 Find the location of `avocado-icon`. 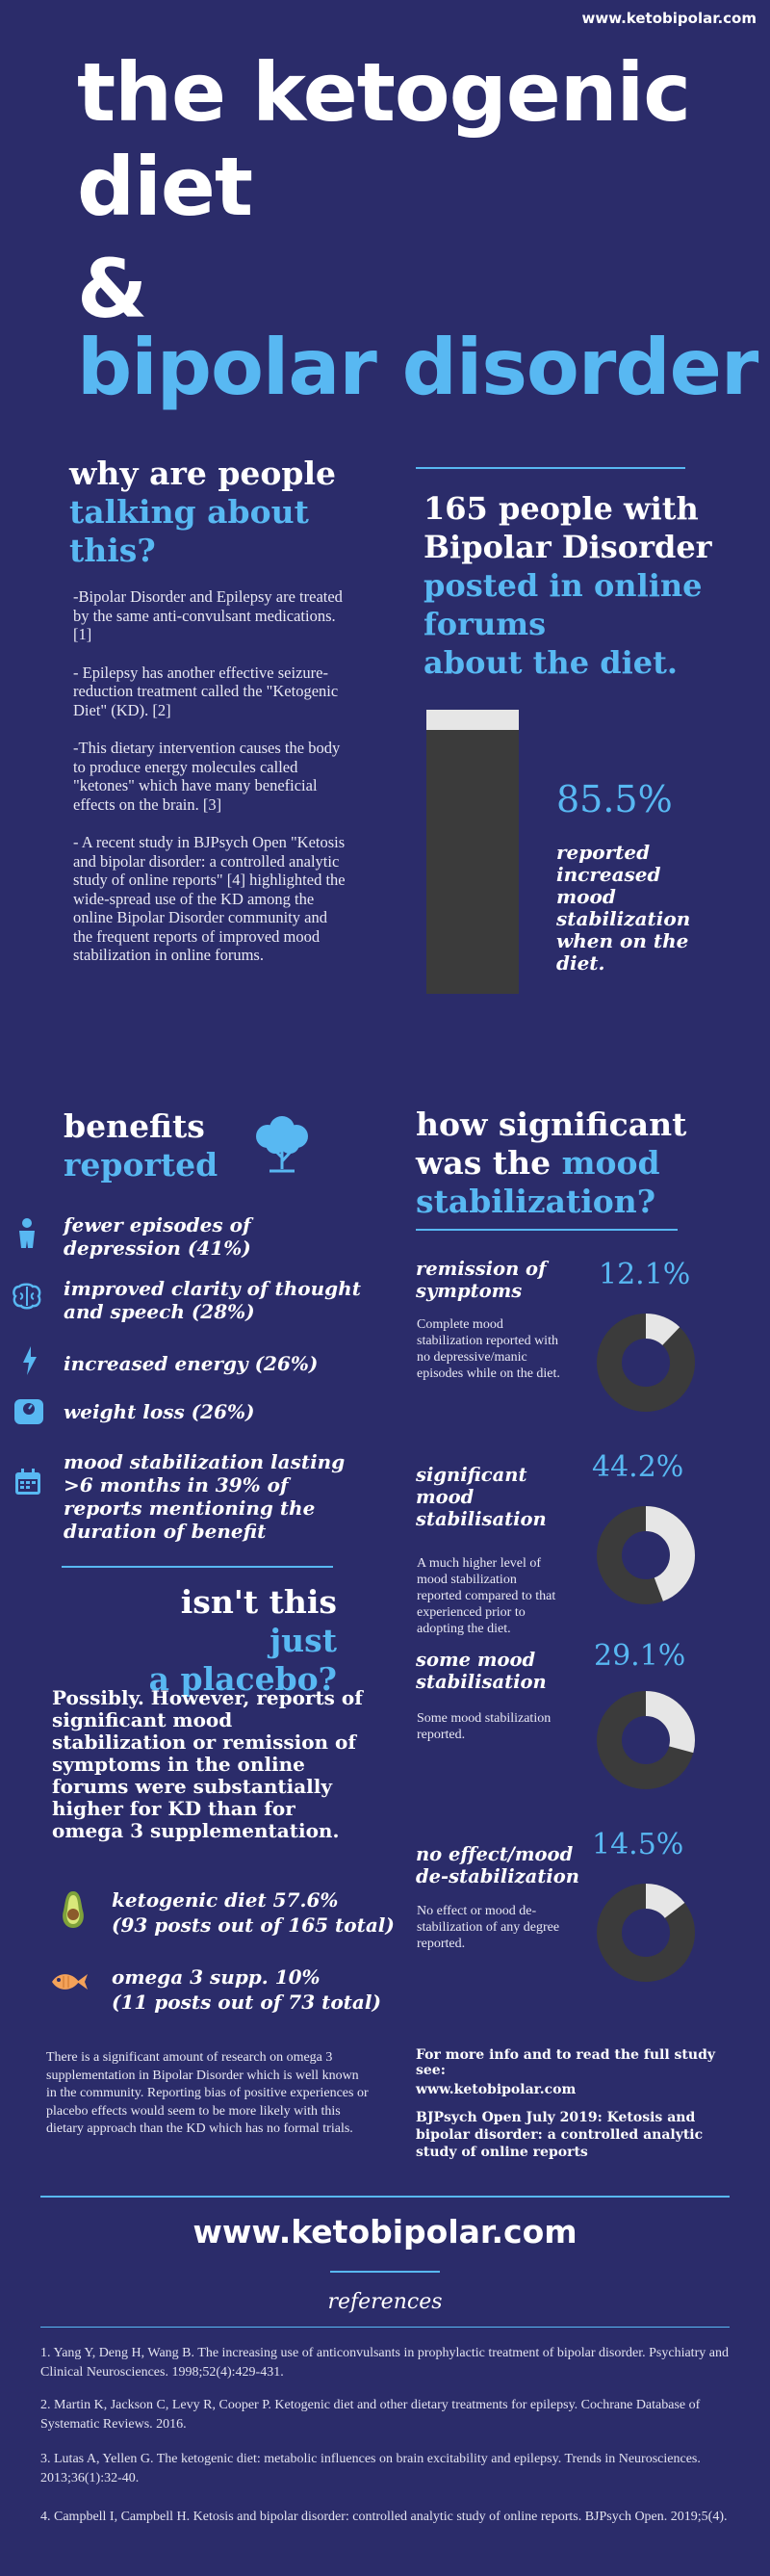

avocado-icon is located at coordinates (73, 1909).